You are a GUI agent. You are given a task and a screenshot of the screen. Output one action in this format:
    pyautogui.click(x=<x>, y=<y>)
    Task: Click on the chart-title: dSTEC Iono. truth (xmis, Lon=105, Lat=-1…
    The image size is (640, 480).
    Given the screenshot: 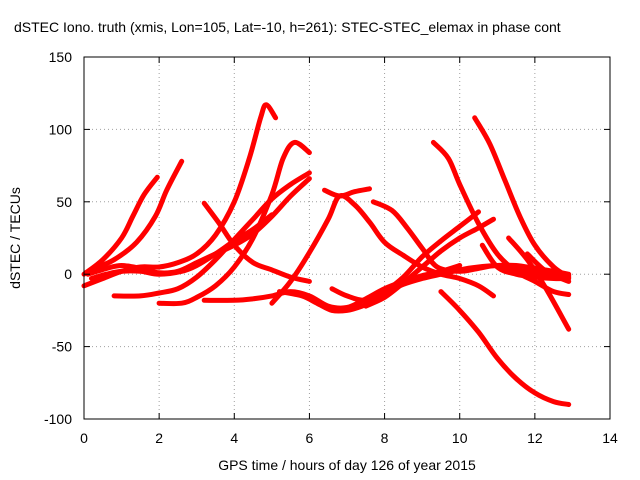 What is the action you would take?
    pyautogui.click(x=287, y=27)
    